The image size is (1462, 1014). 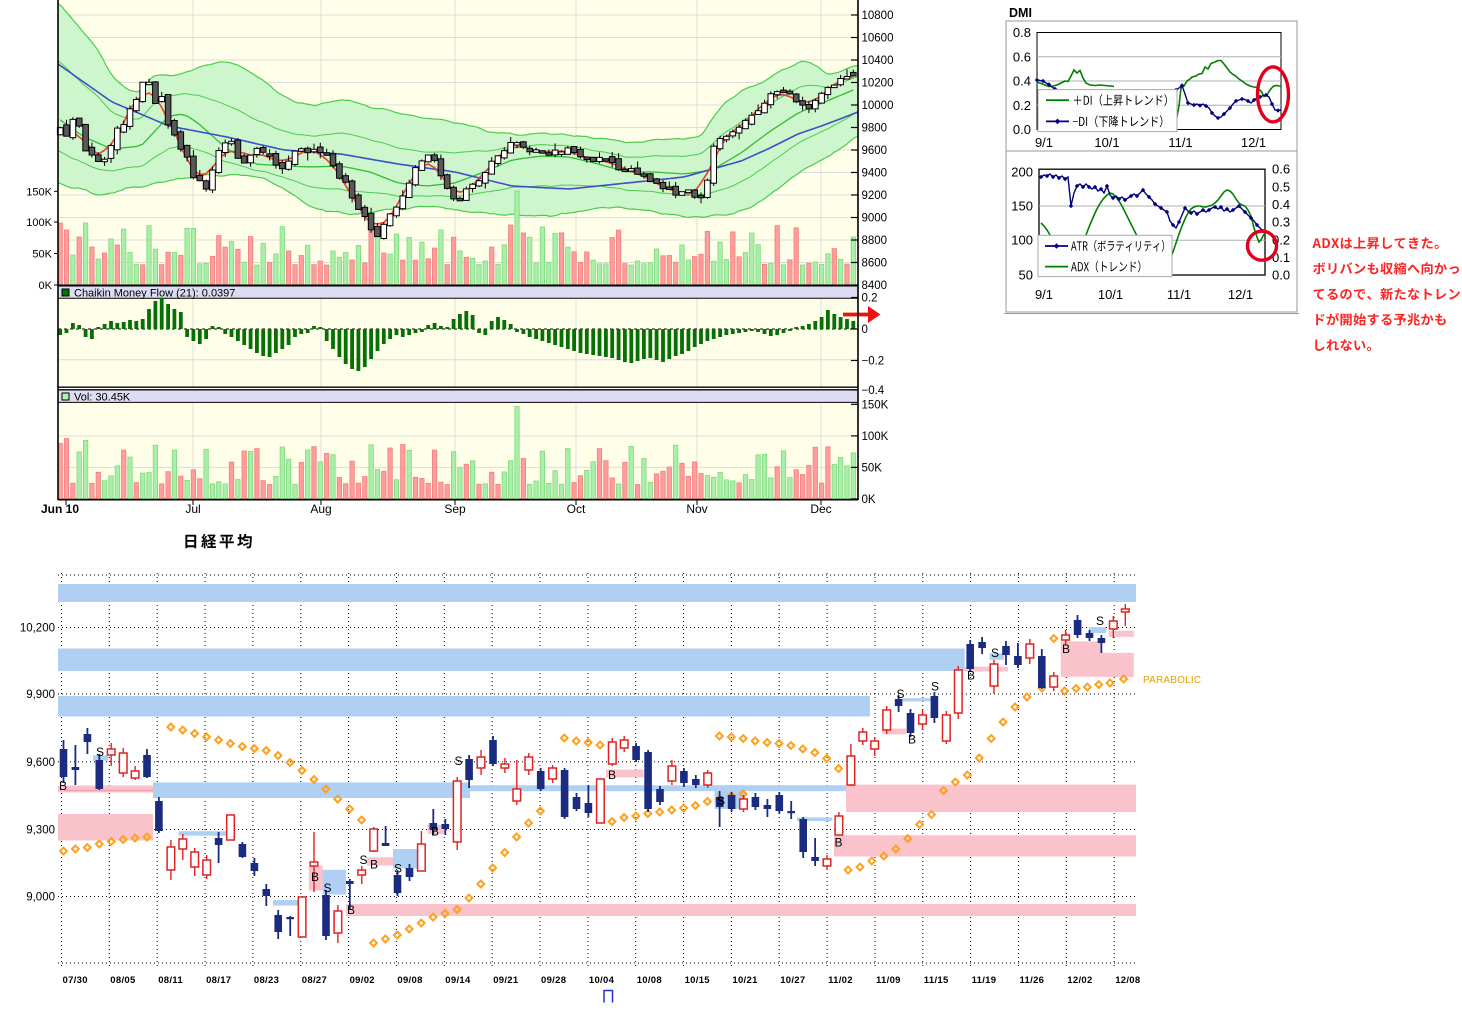 I want to click on svg-text: PARABOLIC, so click(x=1172, y=680).